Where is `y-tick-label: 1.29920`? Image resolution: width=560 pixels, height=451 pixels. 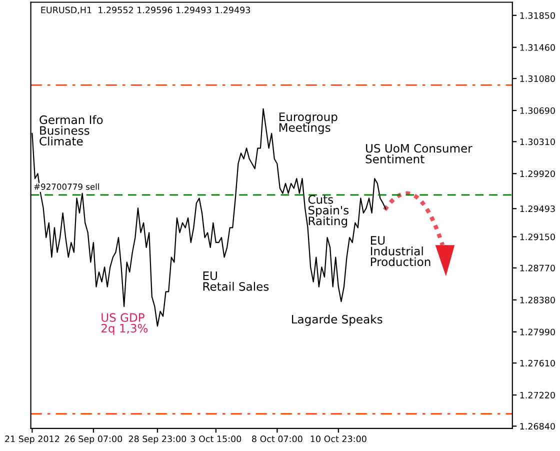 y-tick-label: 1.29920 is located at coordinates (537, 174).